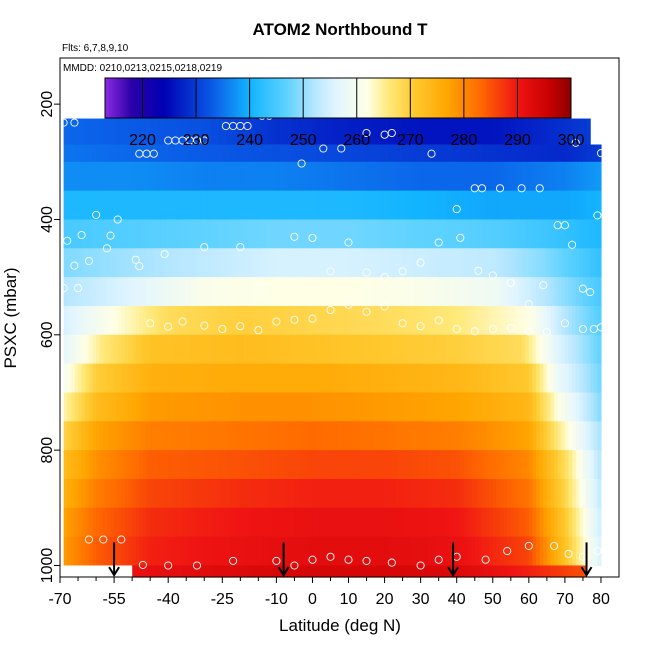 The image size is (650, 650). Describe the element at coordinates (529, 599) in the screenshot. I see `x-tick-label: 60` at that location.